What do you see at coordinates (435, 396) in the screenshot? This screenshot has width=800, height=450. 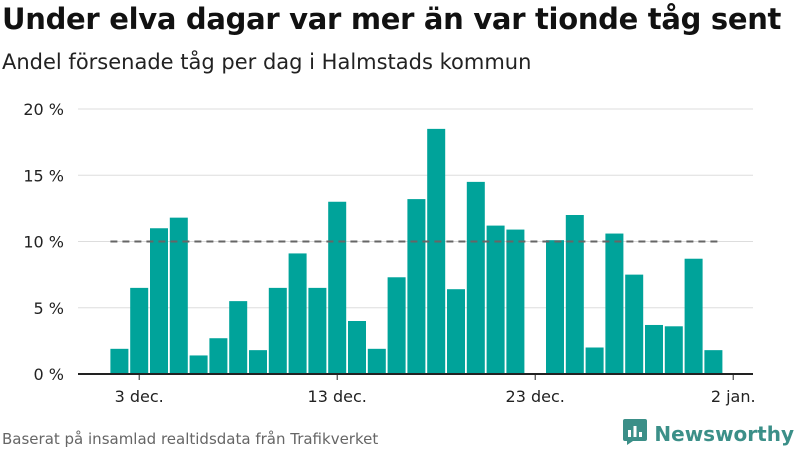 I see `x-axis-labels: 3 dec. 13 dec. 23 dec. 2 jan.` at bounding box center [435, 396].